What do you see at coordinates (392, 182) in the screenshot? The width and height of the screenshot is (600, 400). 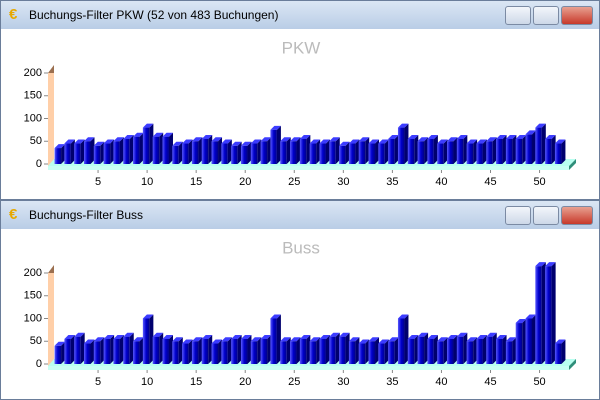 I see `x-tick-label: 35` at bounding box center [392, 182].